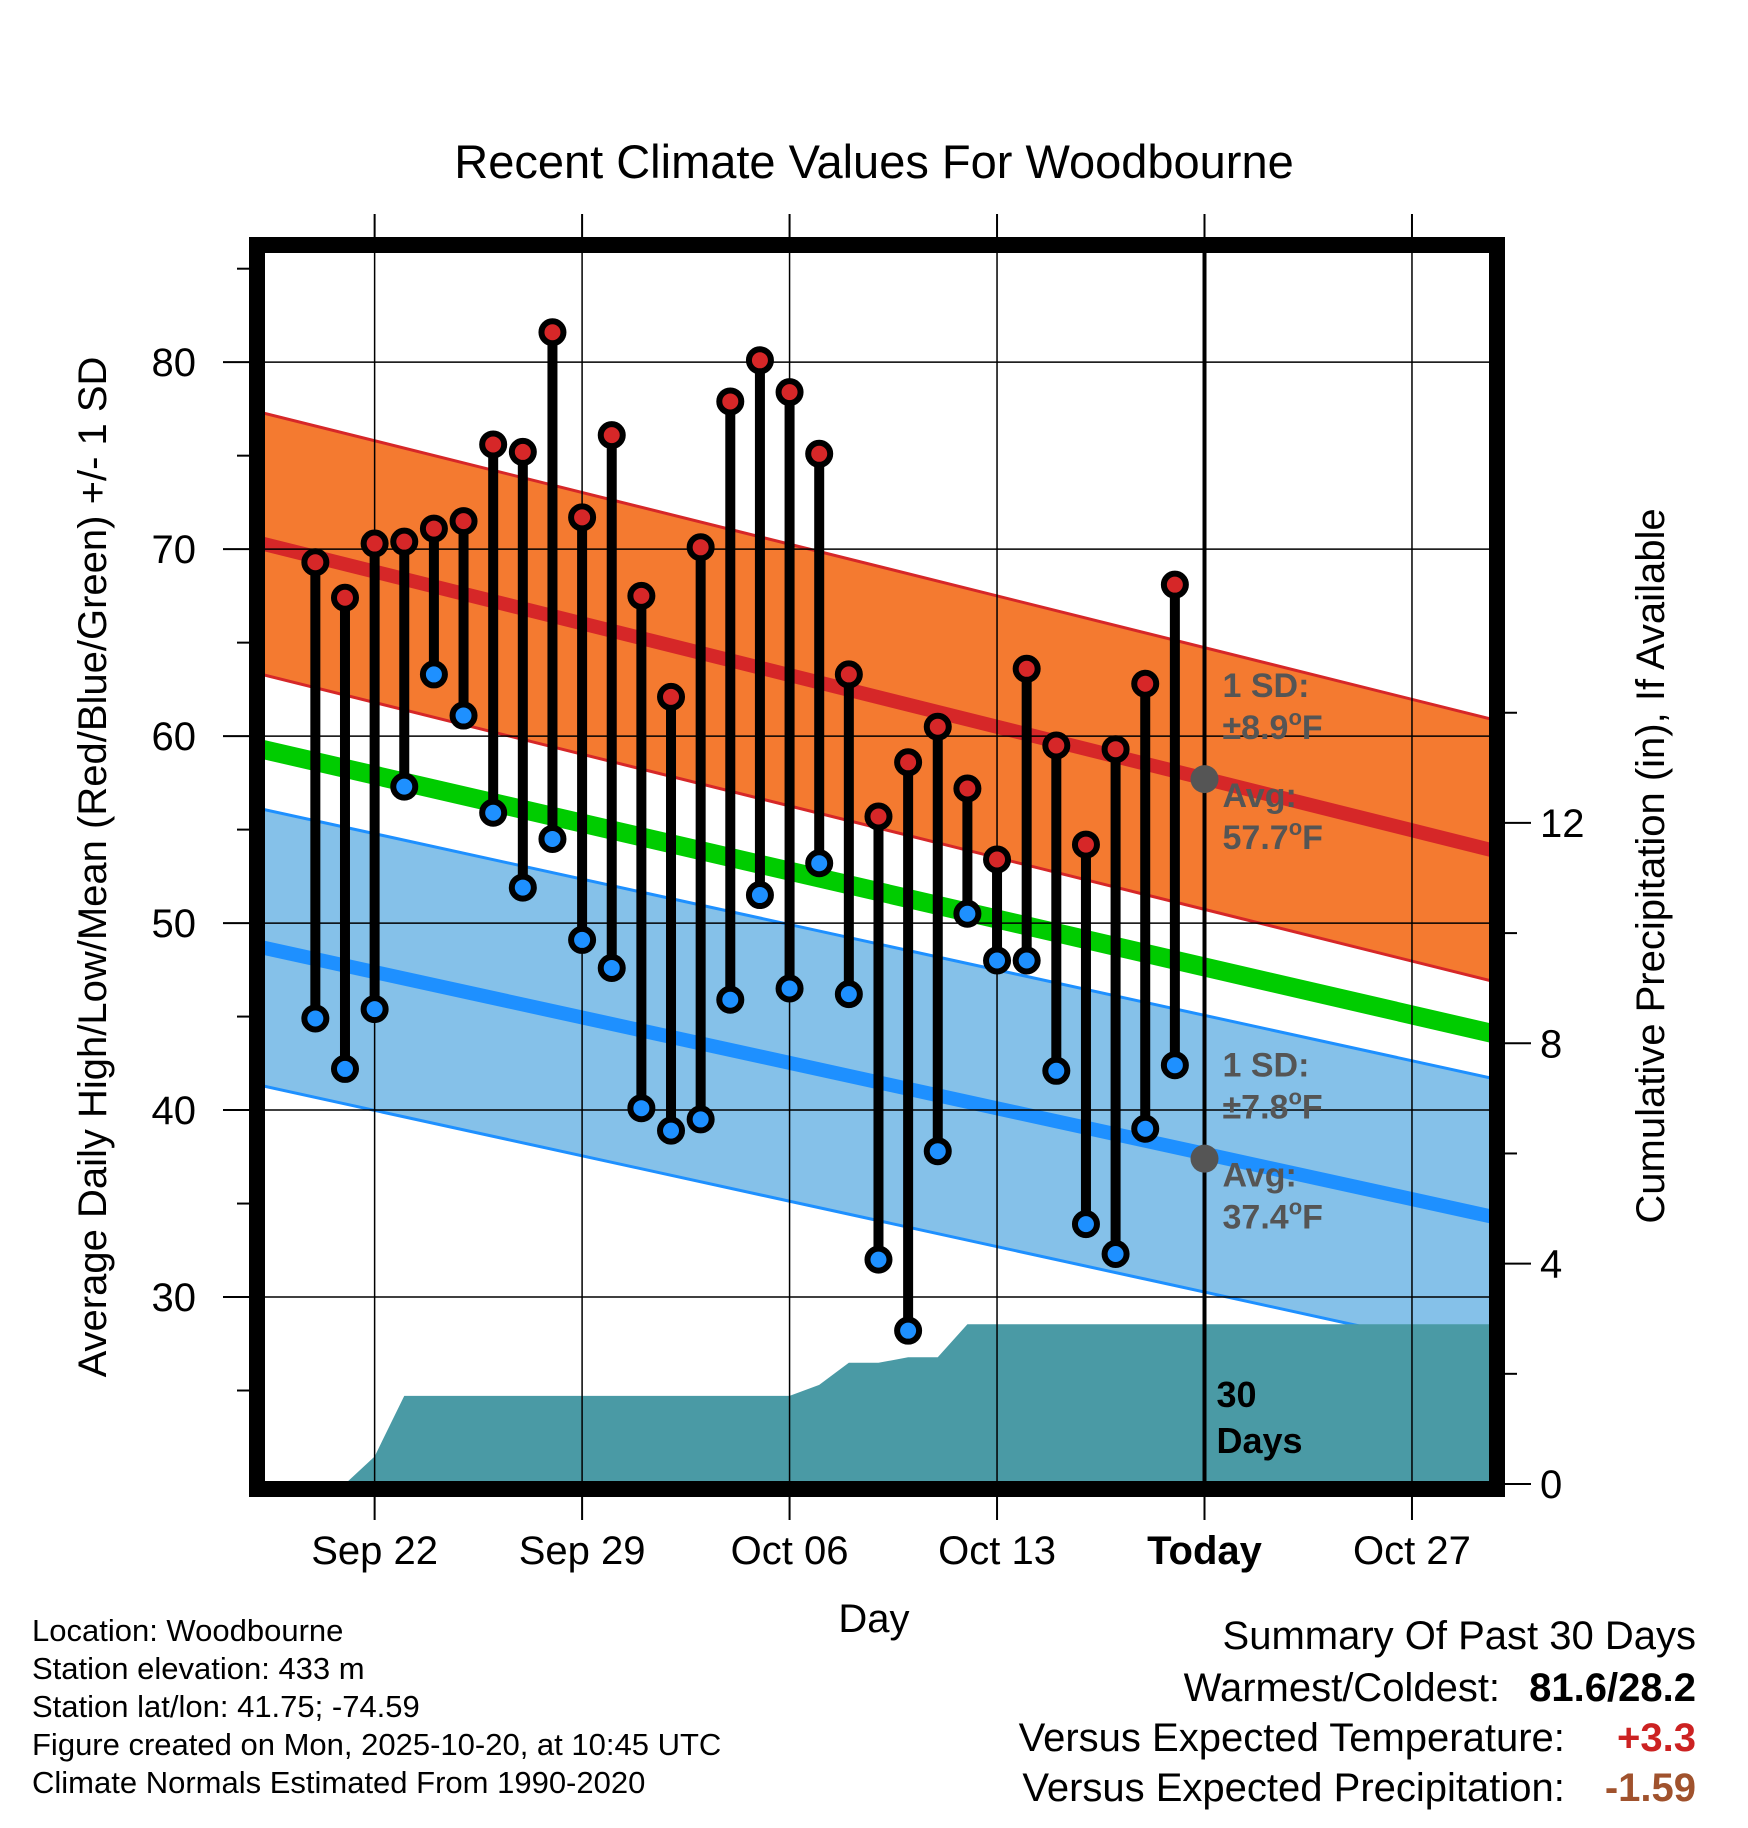  What do you see at coordinates (1412, 1551) in the screenshot?
I see `x-tick-label-5: Oct 27` at bounding box center [1412, 1551].